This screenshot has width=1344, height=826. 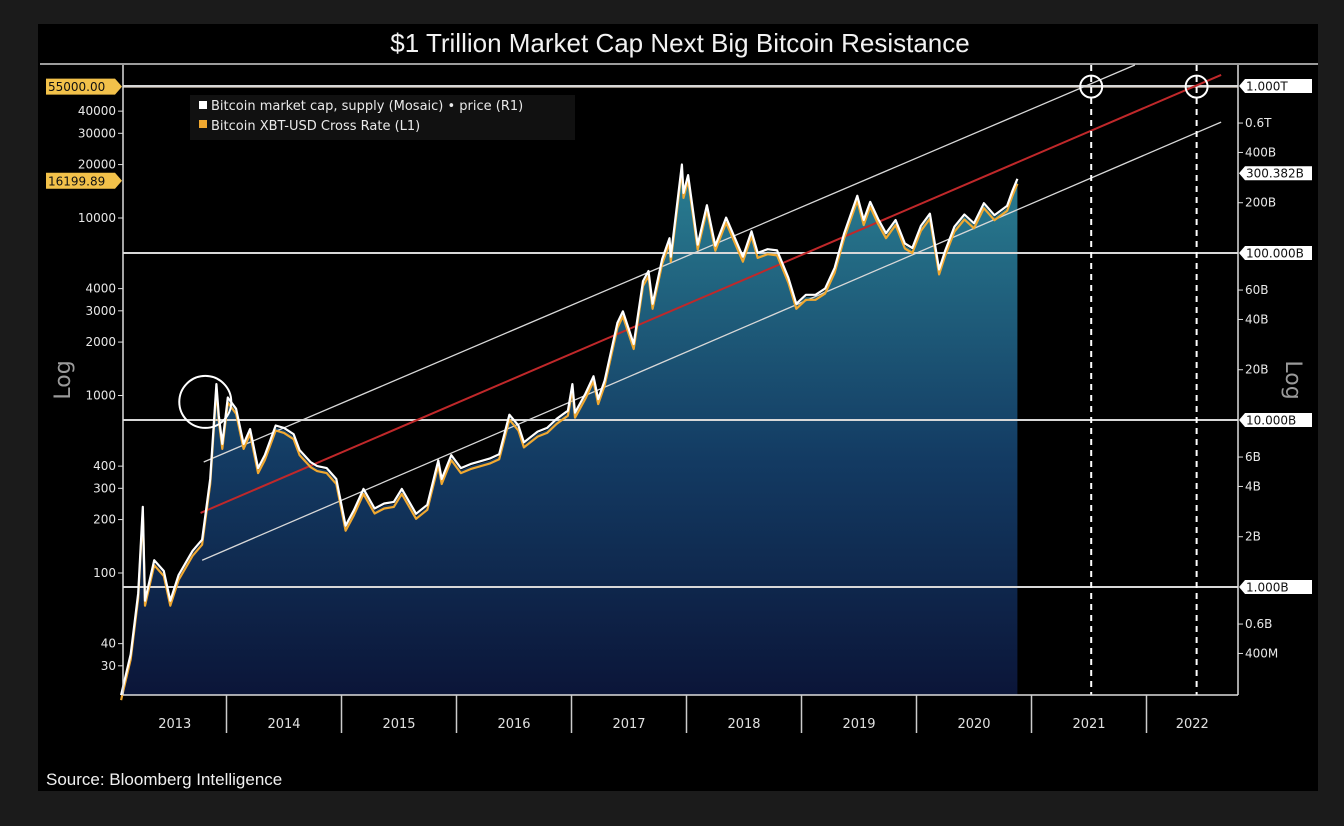 I want to click on left-price-marker-label: 55000.00, so click(x=76, y=87).